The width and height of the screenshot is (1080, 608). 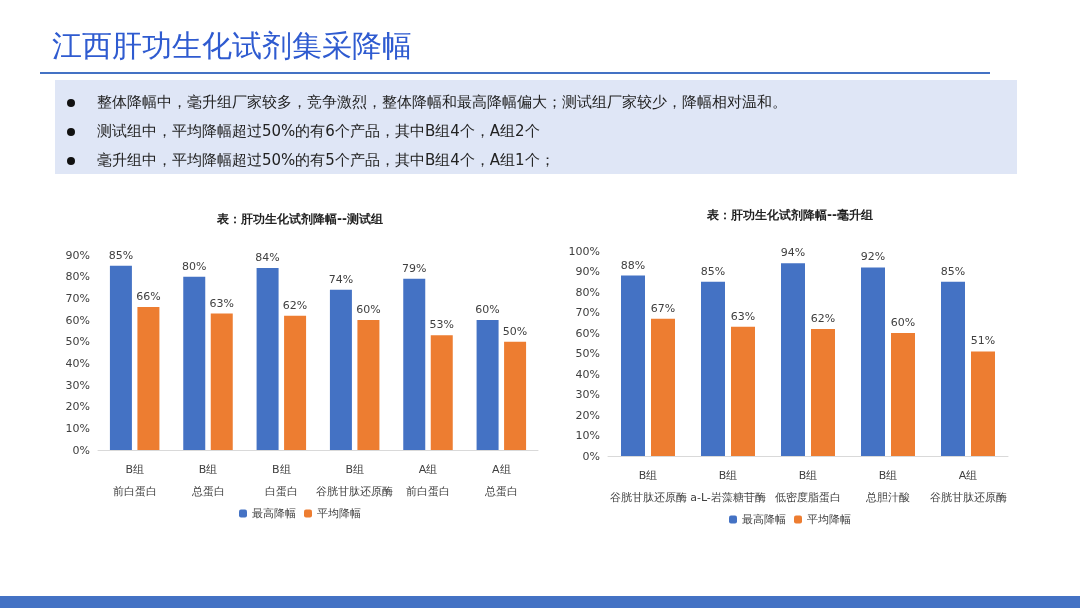 What do you see at coordinates (442, 102) in the screenshot?
I see `text: 整体降幅中，毫升组厂家较多，竞争激烈，整体降幅和最高降幅偏大；测试组厂家较少，降幅相对温和。` at bounding box center [442, 102].